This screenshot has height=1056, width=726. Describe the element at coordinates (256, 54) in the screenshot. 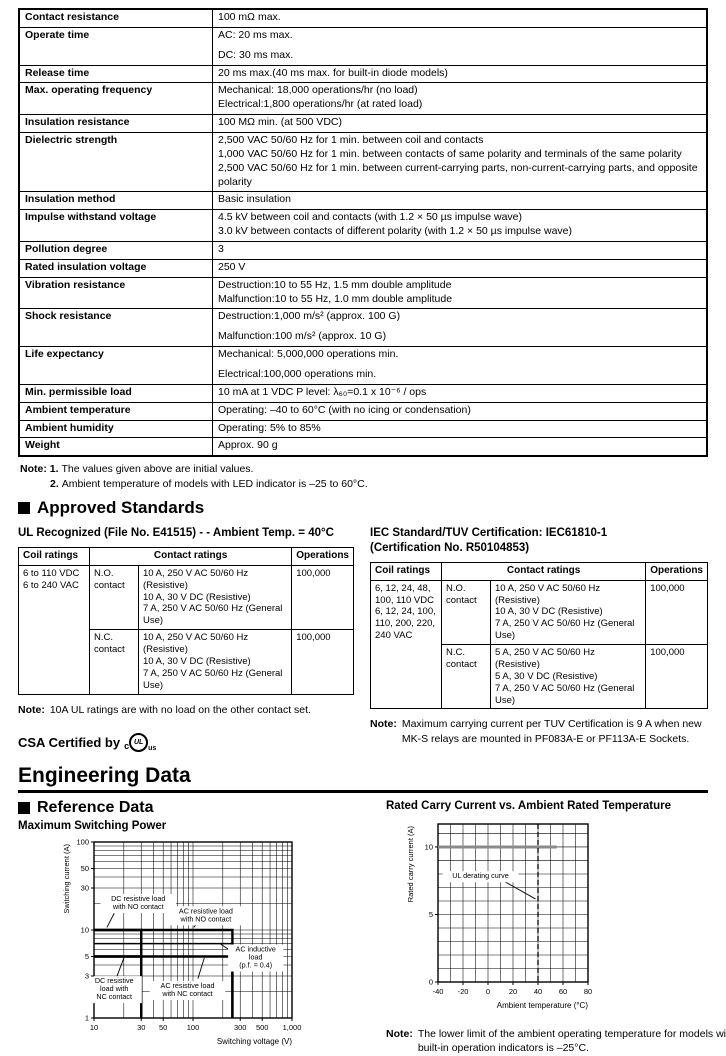

I see `spec-value-line: DC: 30 ms max.` at that location.